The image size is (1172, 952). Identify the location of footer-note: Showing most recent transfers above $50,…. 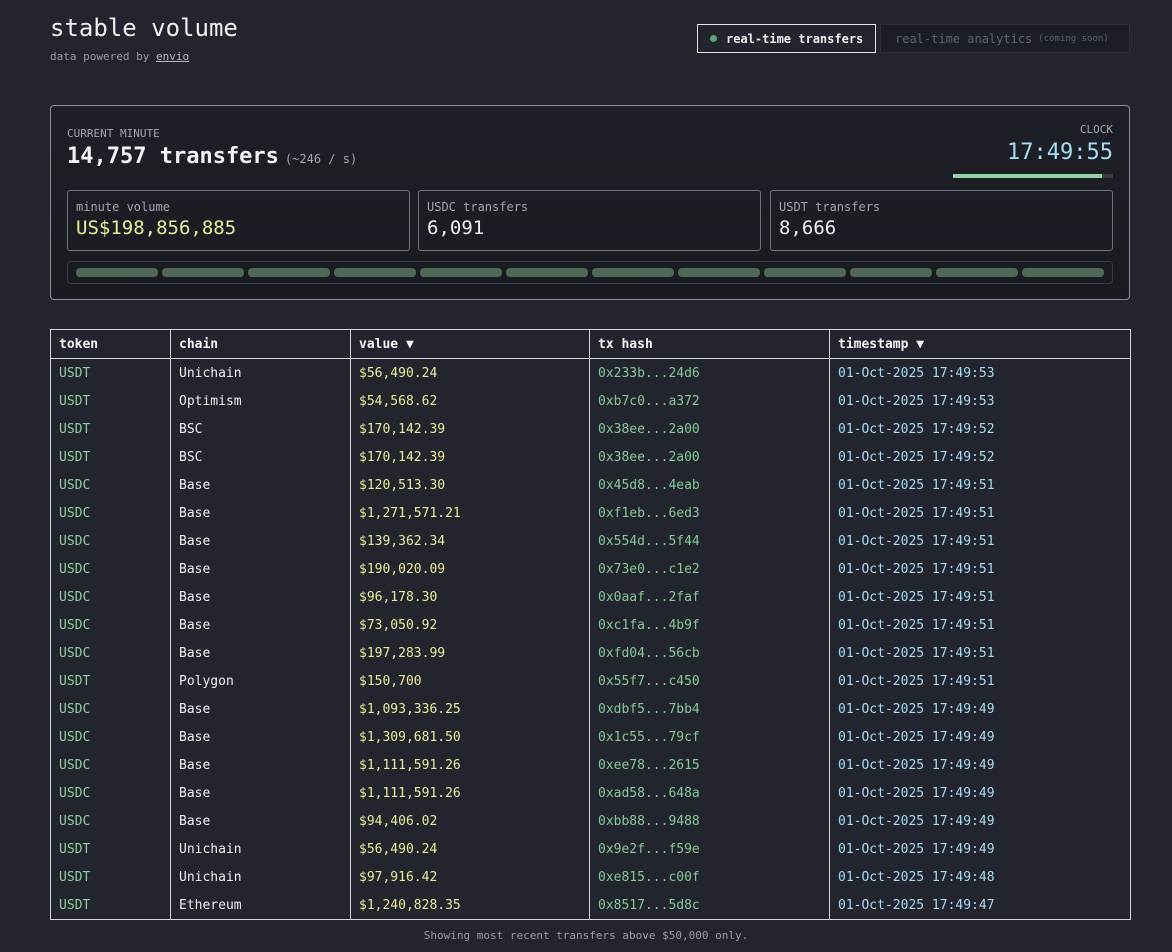
(586, 935).